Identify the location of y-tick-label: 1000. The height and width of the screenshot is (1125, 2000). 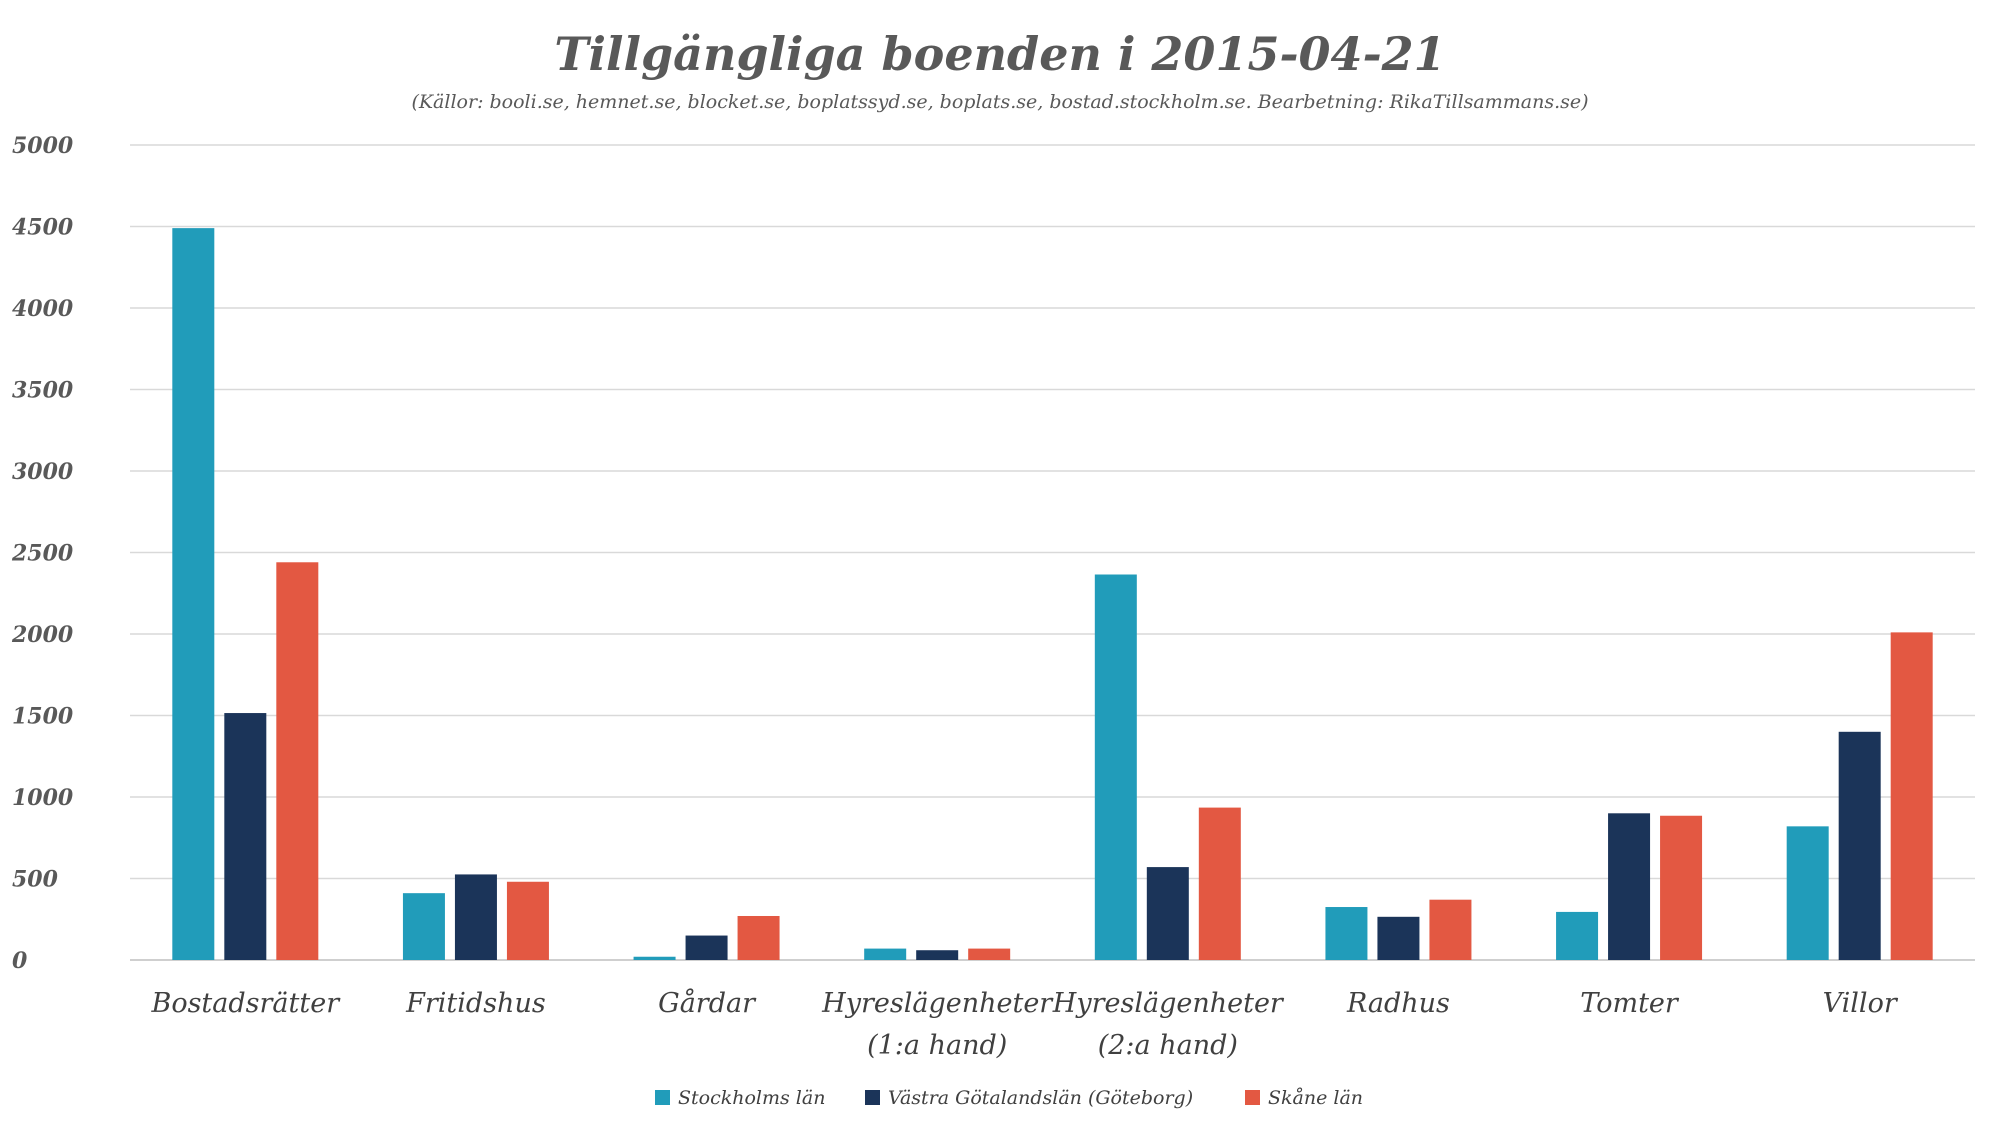
(43, 798).